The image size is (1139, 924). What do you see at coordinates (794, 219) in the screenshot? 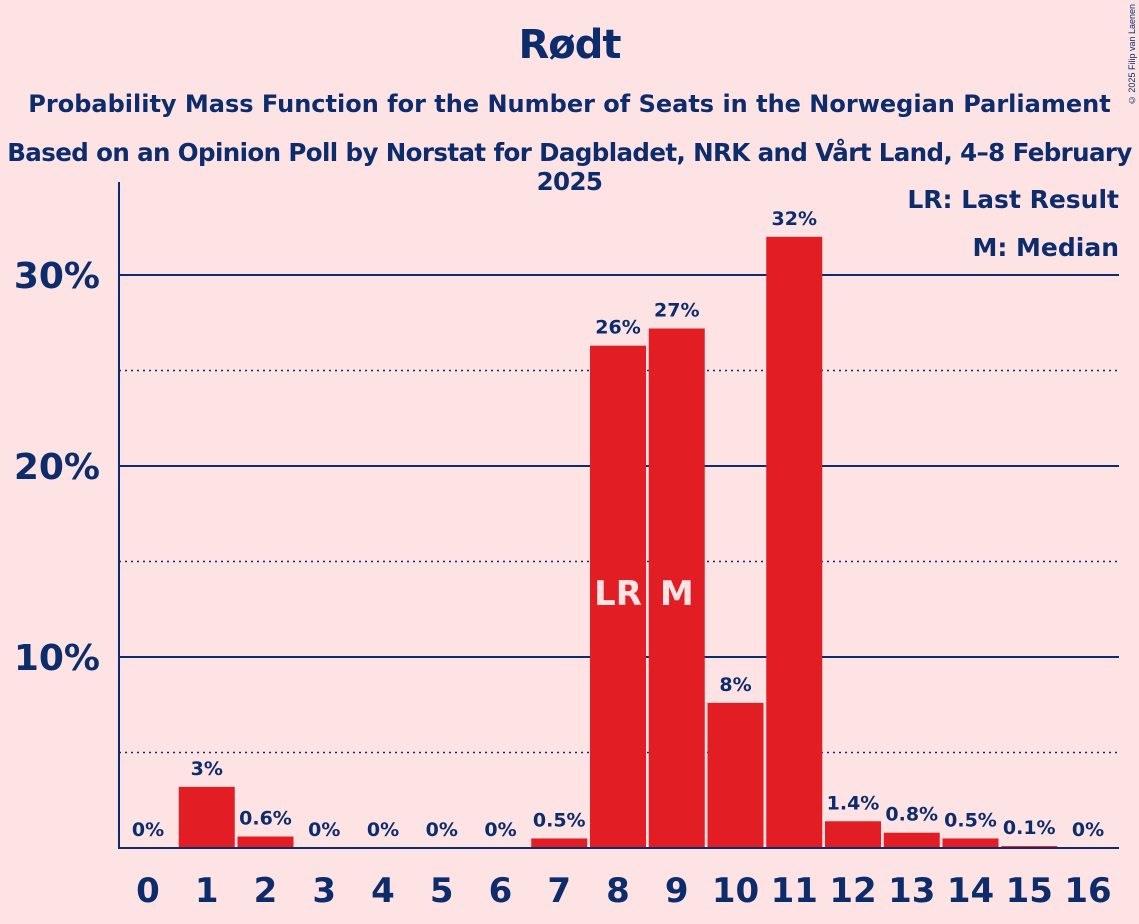
I see `data-label: 32%` at bounding box center [794, 219].